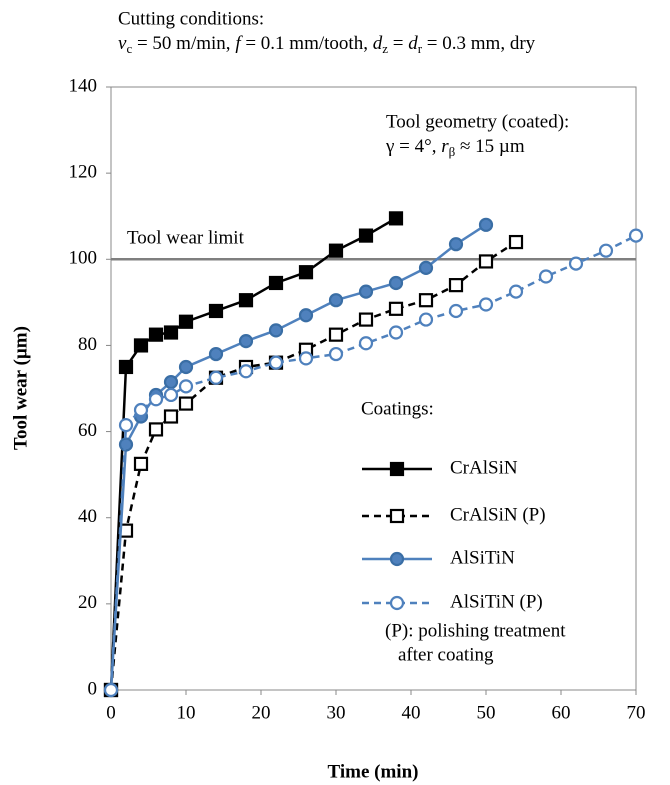 The height and width of the screenshot is (785, 670). What do you see at coordinates (475, 630) in the screenshot?
I see `note: (P): polishing treatment` at bounding box center [475, 630].